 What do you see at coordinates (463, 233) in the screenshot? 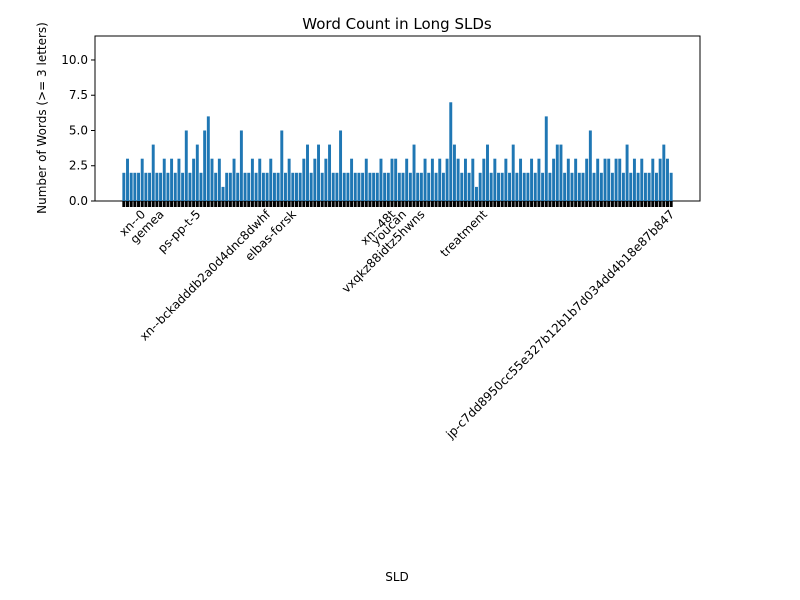
I see `x-tick-label: treatment` at bounding box center [463, 233].